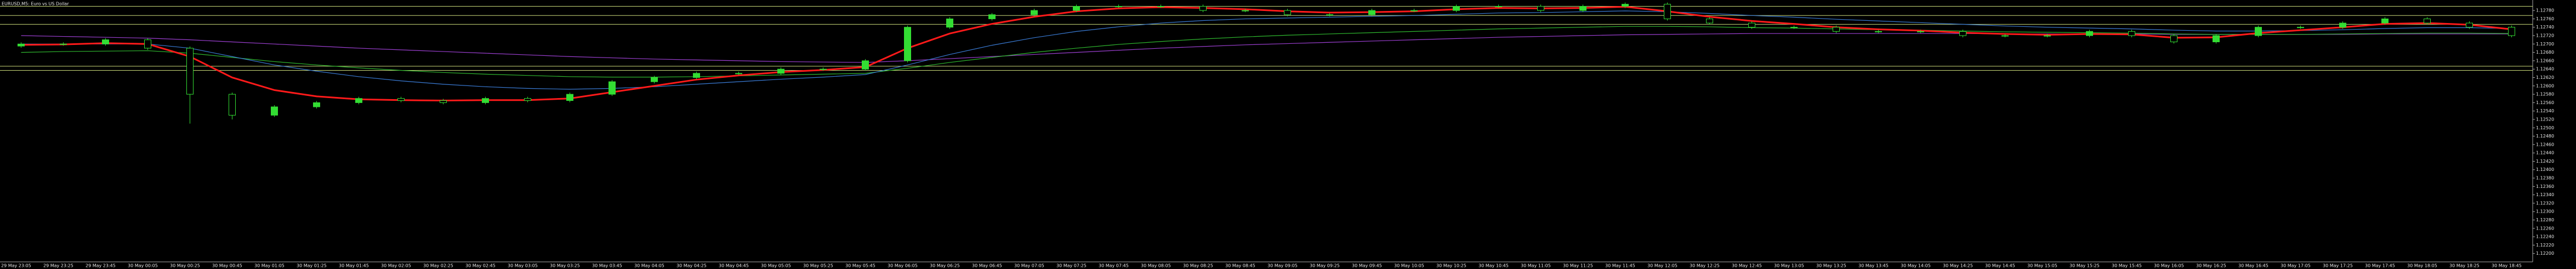  Describe the element at coordinates (2545, 128) in the screenshot. I see `y-tick-label: 1.12500` at that location.